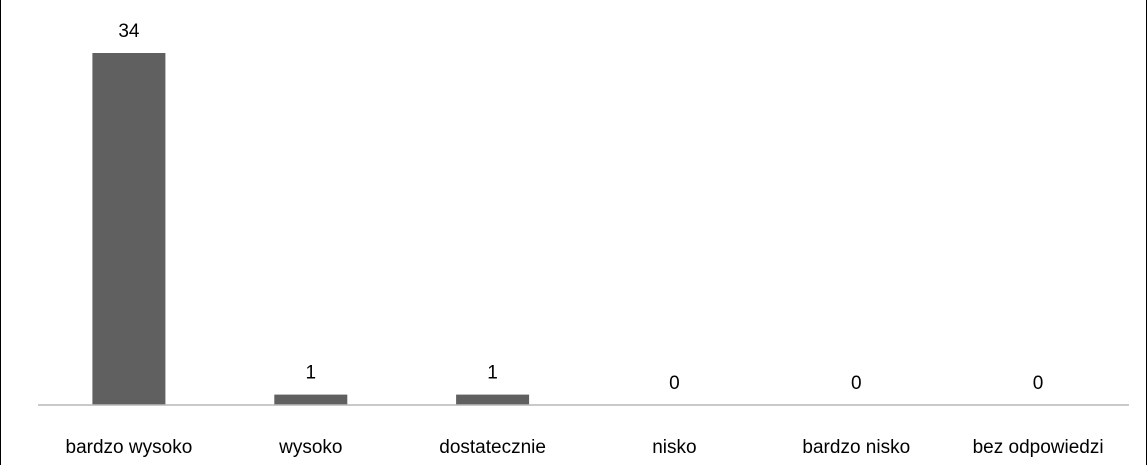  I want to click on value-label-2: 1, so click(492, 373).